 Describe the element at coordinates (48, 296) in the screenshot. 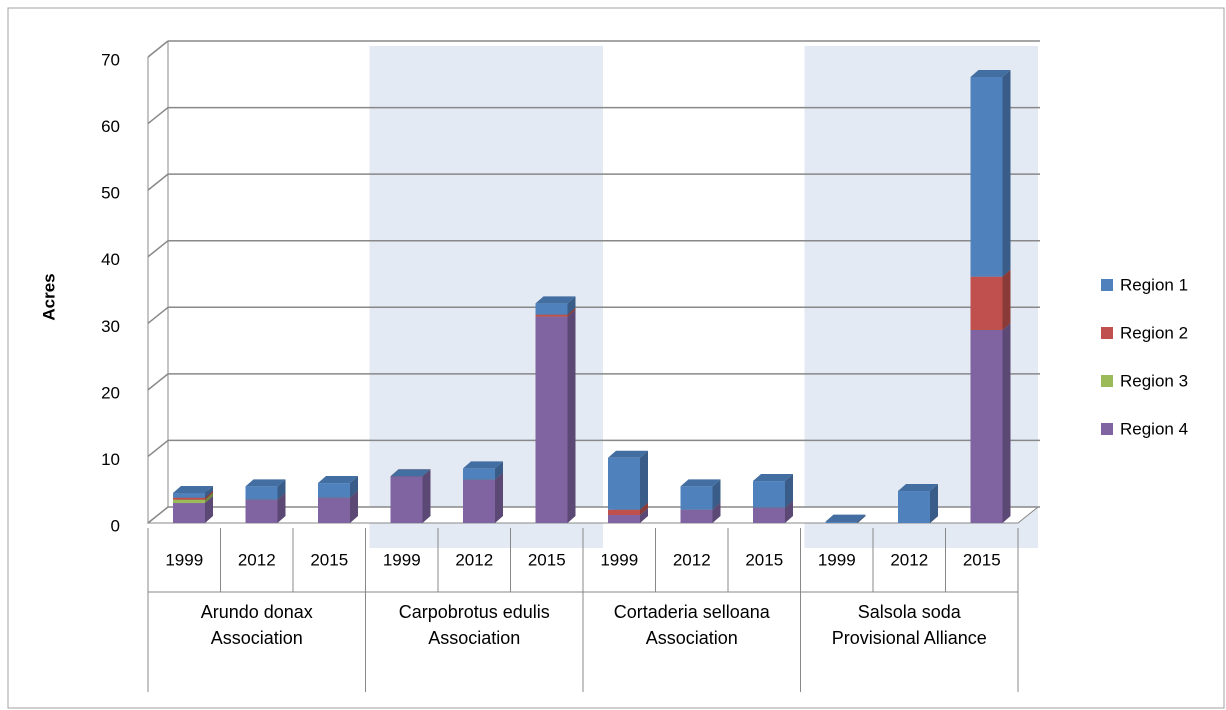

I see `y-axis-title: Acres` at that location.